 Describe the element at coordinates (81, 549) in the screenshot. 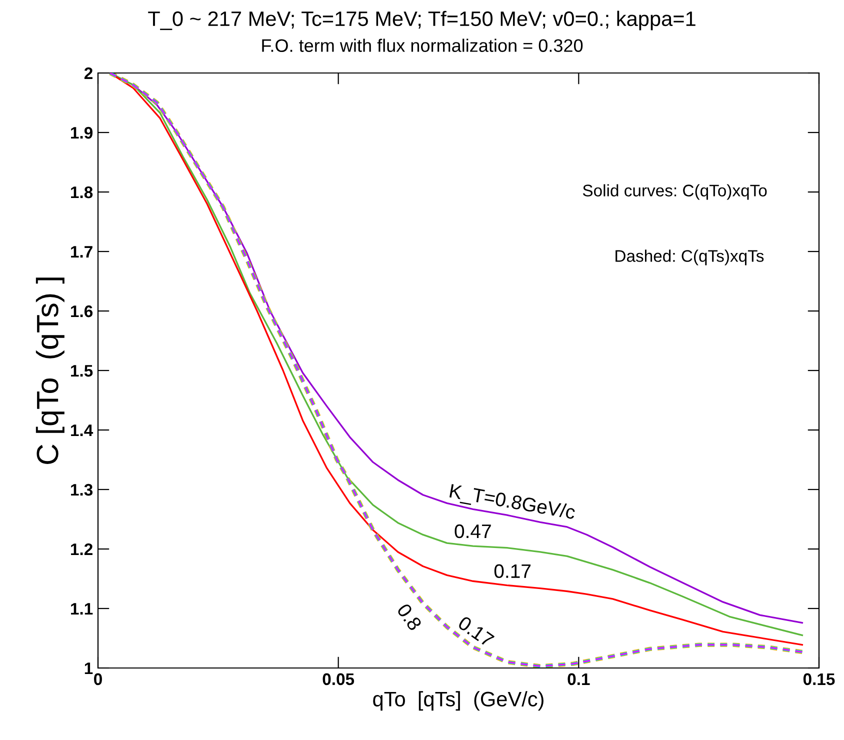

I see `y-tick-label: 1.2` at that location.